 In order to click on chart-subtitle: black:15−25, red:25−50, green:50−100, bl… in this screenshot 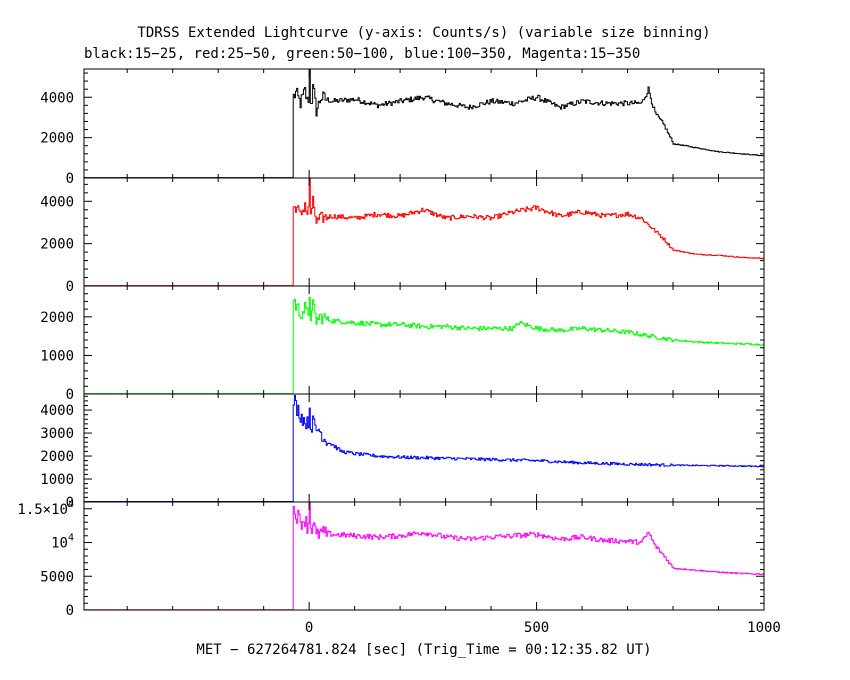, I will do `click(362, 54)`.